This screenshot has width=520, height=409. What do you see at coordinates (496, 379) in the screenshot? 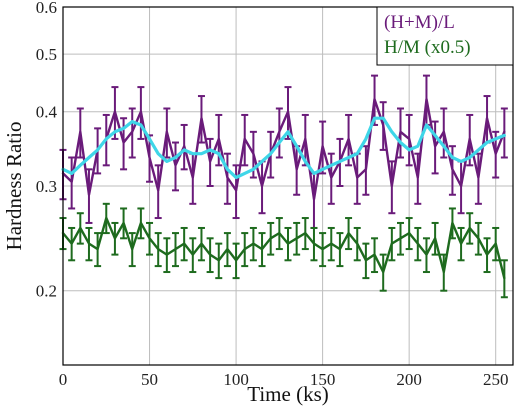
I see `x-tick-label: 250` at bounding box center [496, 379].